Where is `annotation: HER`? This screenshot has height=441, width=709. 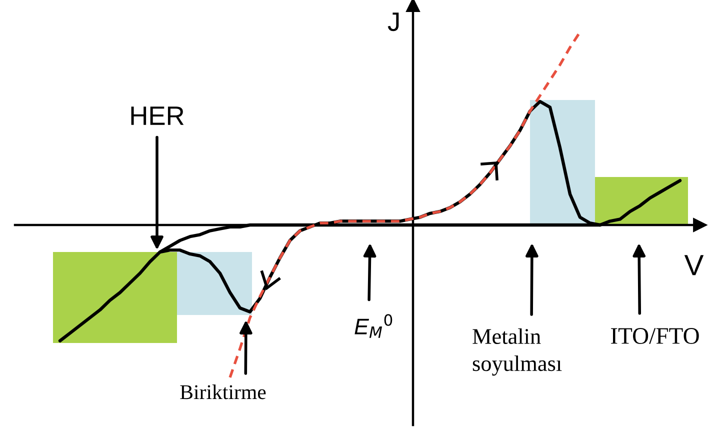 annotation: HER is located at coordinates (157, 115).